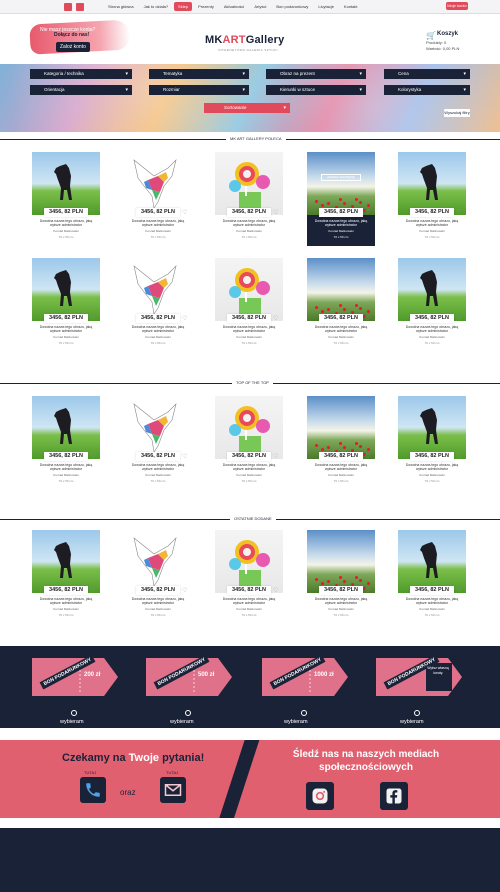 This screenshot has height=892, width=500. I want to click on nav-item-shop: Sklep, so click(183, 6).